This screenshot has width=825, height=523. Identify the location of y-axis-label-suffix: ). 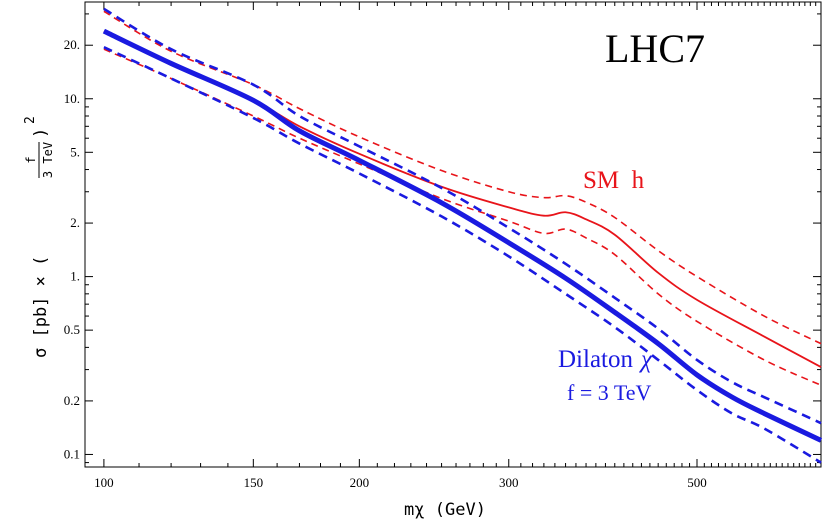
(41, 133).